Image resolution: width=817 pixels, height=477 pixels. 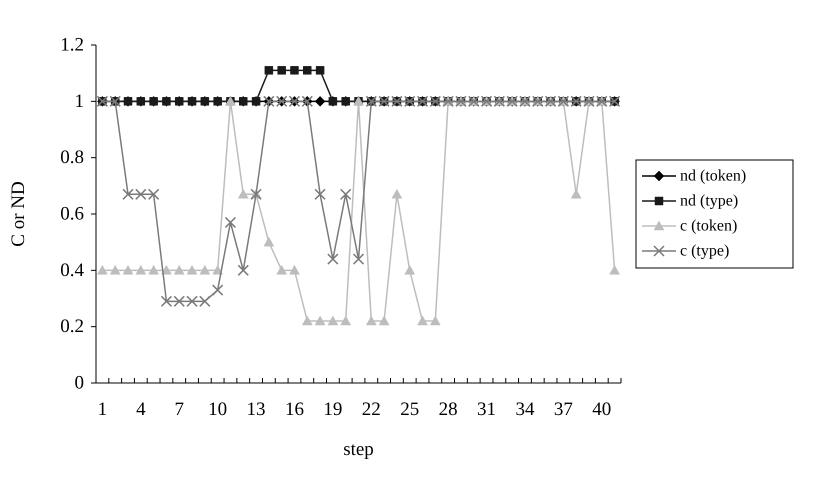 What do you see at coordinates (141, 409) in the screenshot?
I see `x-tick-label: 4` at bounding box center [141, 409].